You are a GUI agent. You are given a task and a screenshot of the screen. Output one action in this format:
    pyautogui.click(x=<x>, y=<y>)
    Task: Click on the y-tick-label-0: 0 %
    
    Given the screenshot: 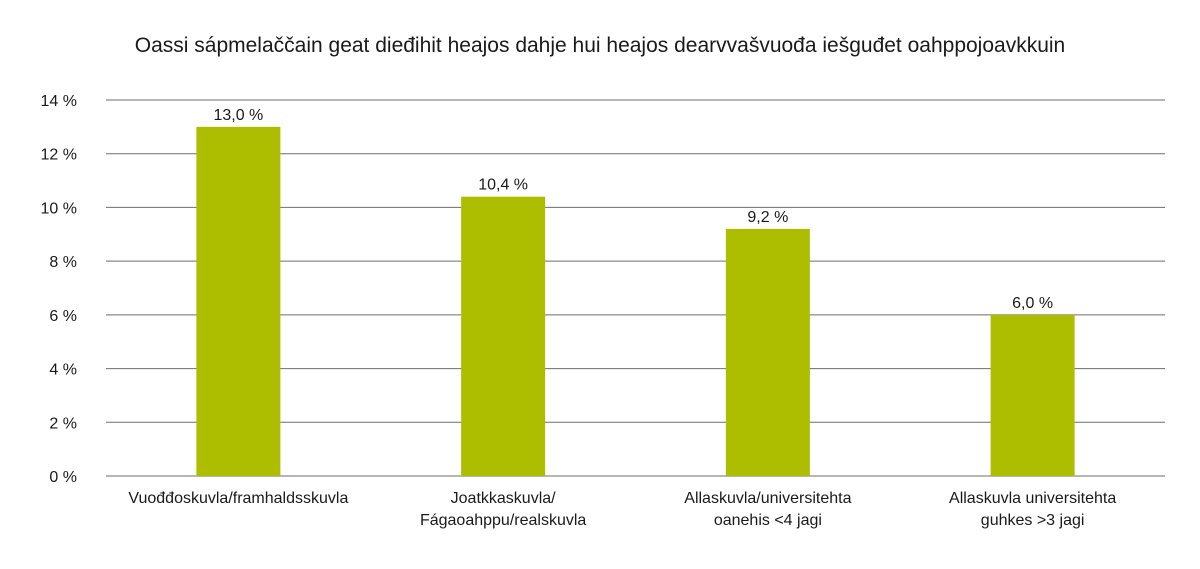 What is the action you would take?
    pyautogui.click(x=63, y=477)
    